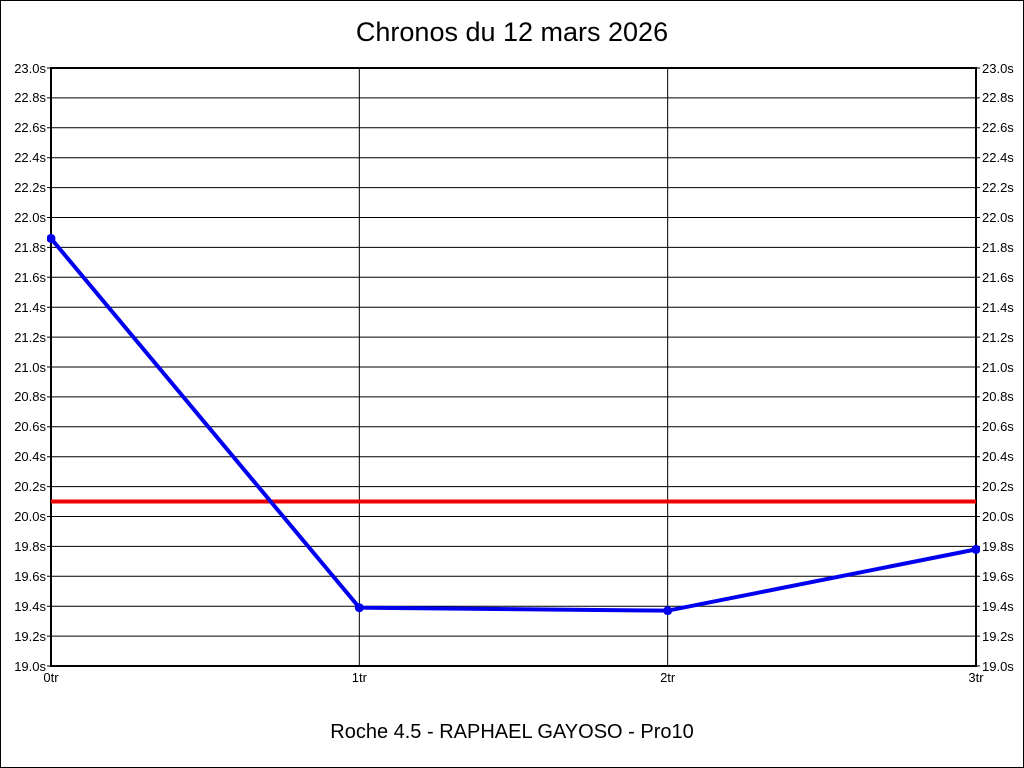  What do you see at coordinates (998, 546) in the screenshot?
I see `y-tick-label-right: 19.8s` at bounding box center [998, 546].